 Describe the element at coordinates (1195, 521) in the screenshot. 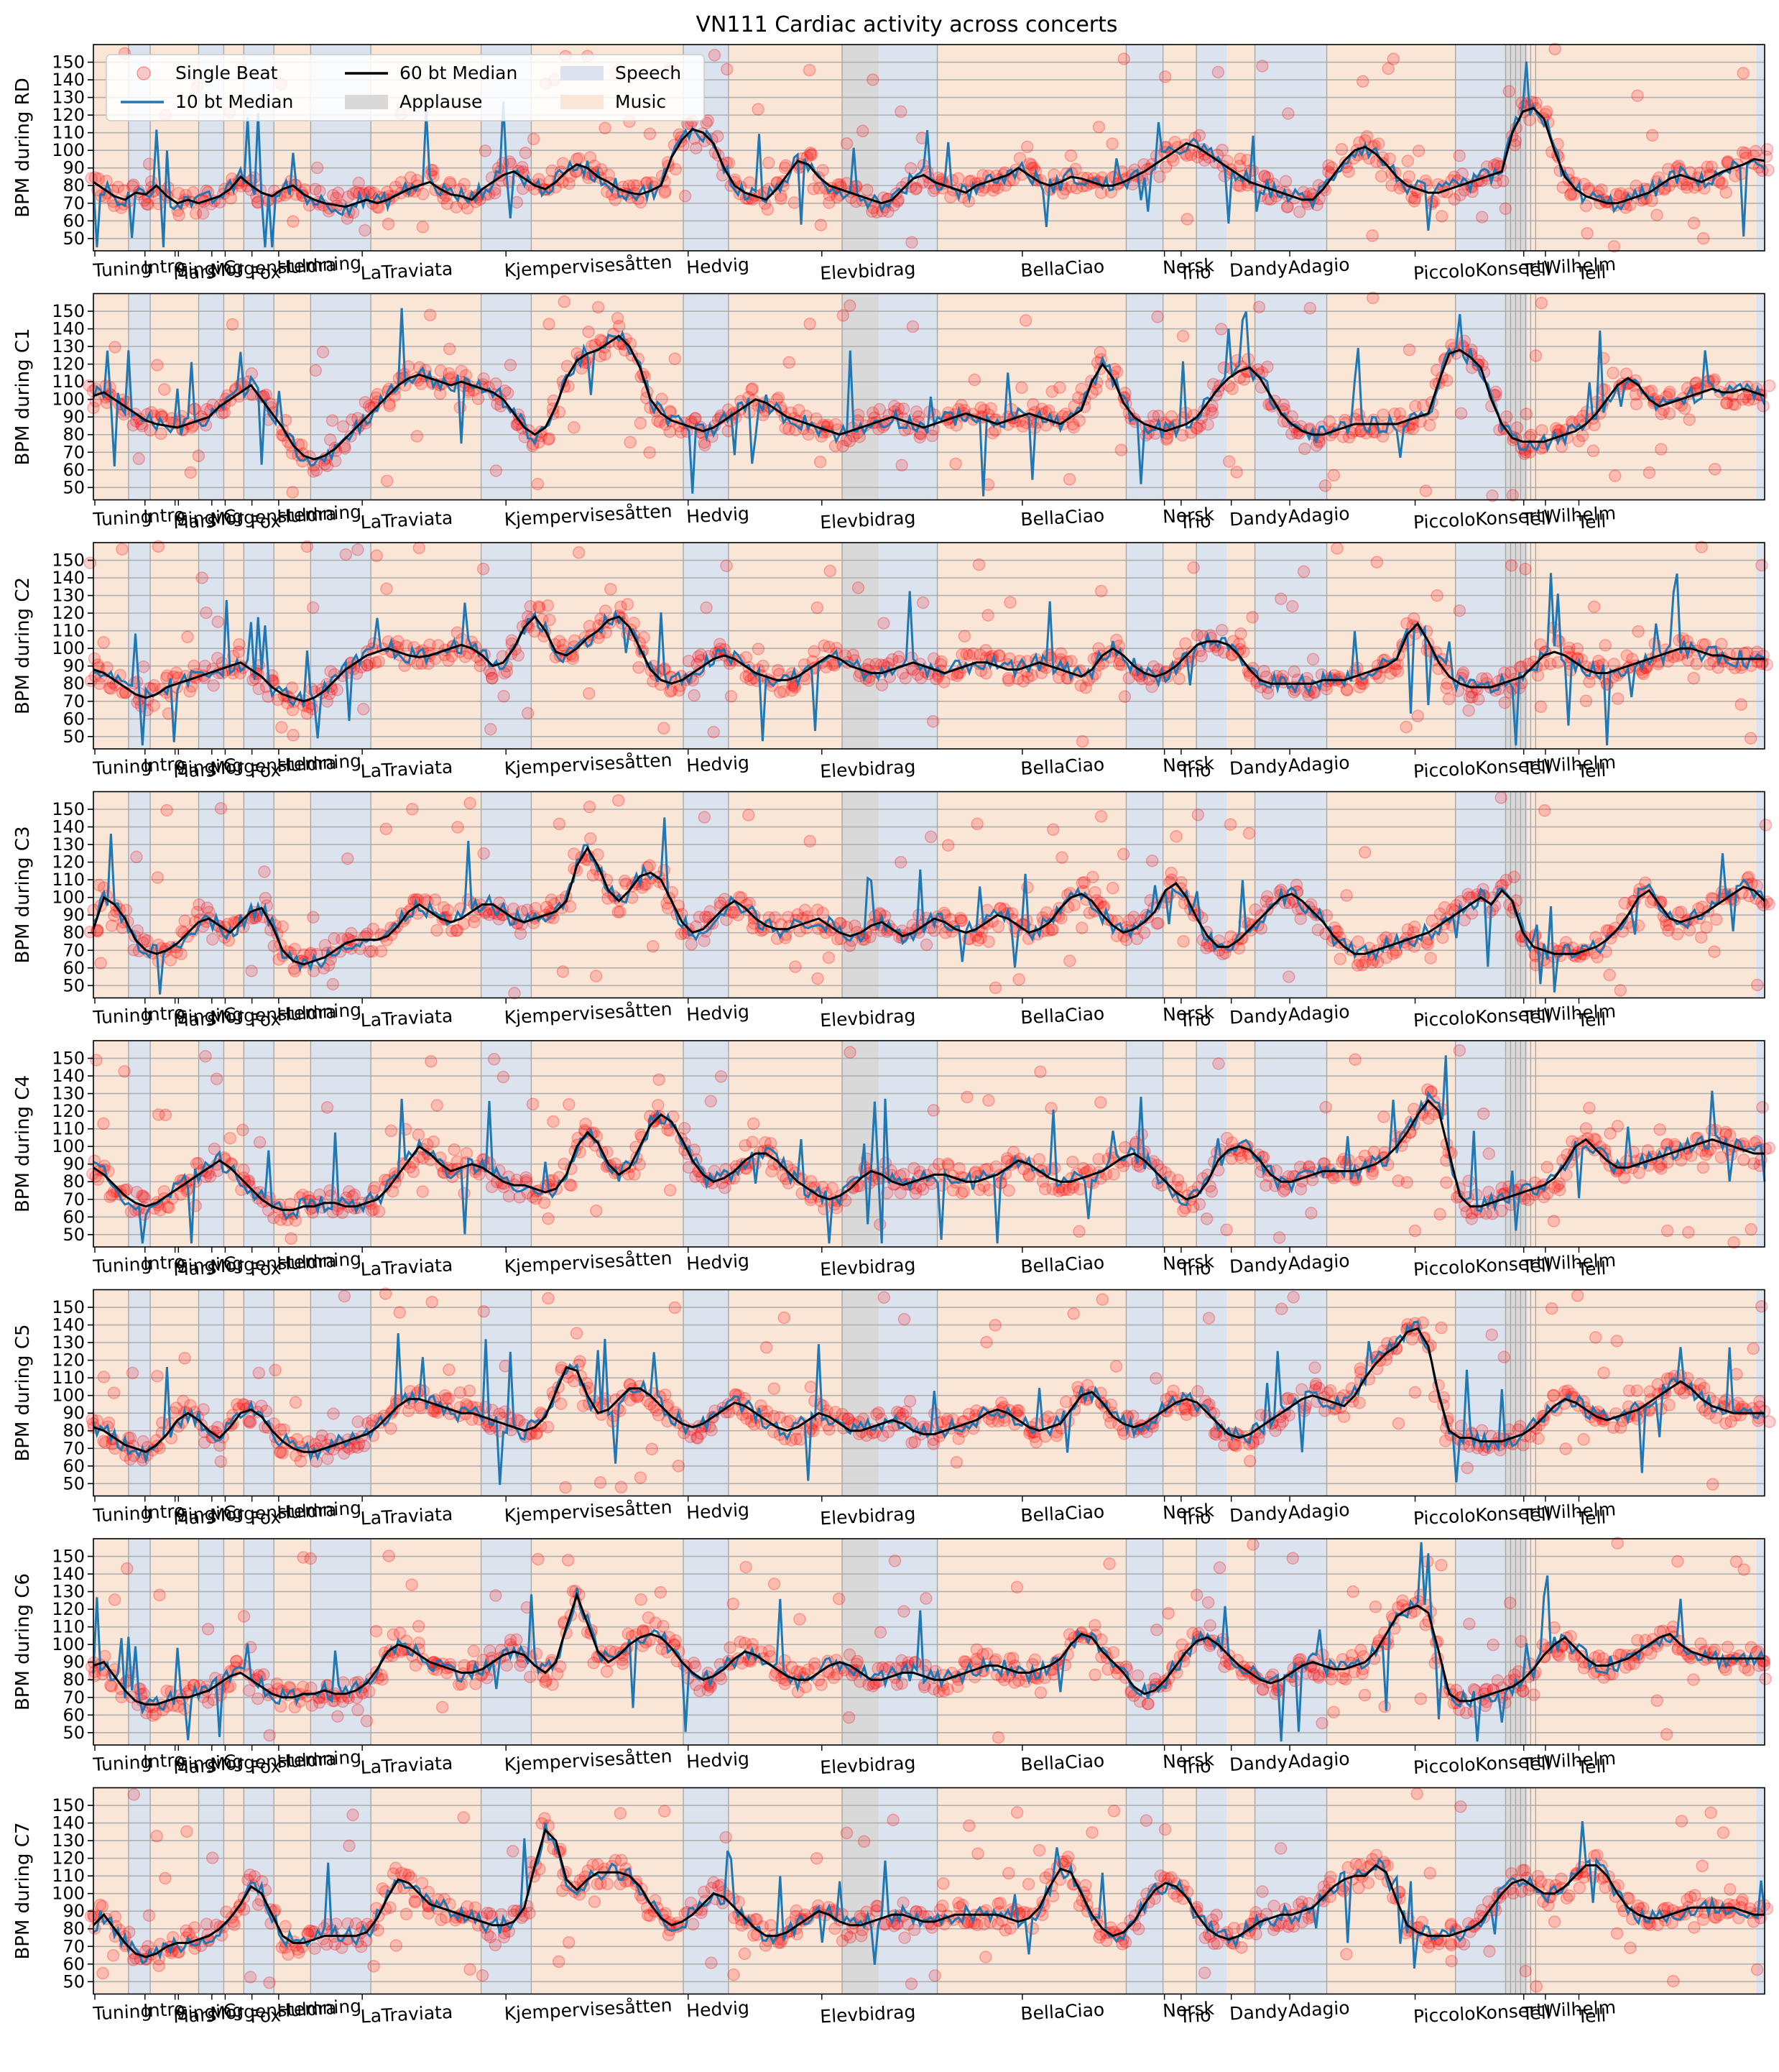

I see `section-label: Trio` at that location.